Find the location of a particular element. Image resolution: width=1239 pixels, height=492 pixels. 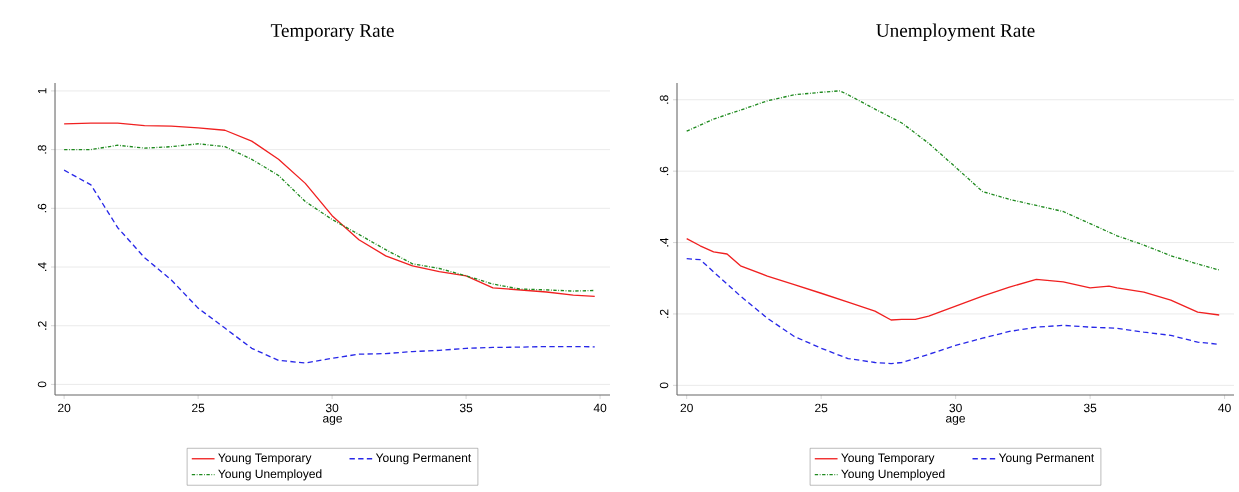

chart-title: Temporary Rate is located at coordinates (332, 32).